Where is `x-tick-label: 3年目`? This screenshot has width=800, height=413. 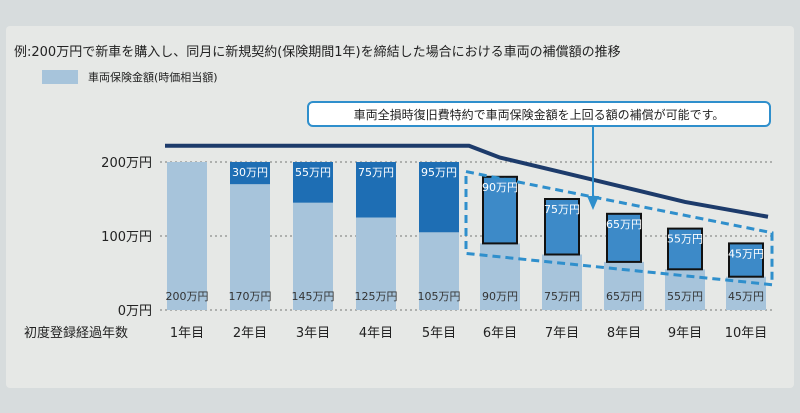 x-tick-label: 3年目 is located at coordinates (313, 333).